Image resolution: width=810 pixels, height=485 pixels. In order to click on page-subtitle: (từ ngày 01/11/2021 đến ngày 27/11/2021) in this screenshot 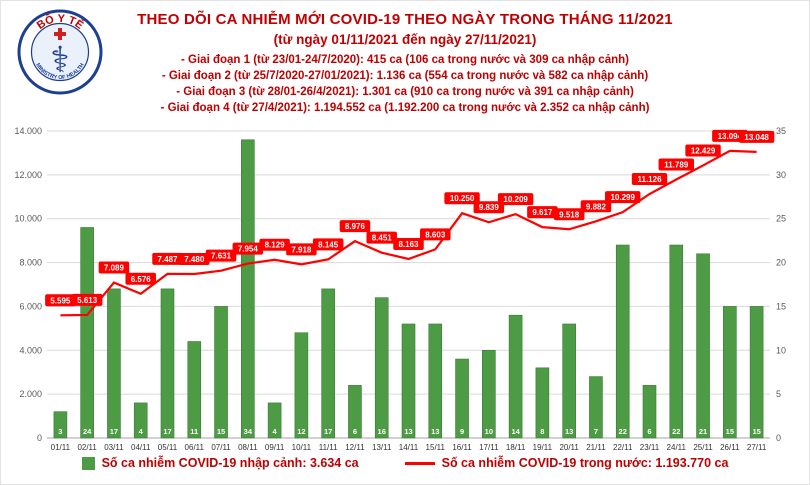, I will do `click(405, 39)`.